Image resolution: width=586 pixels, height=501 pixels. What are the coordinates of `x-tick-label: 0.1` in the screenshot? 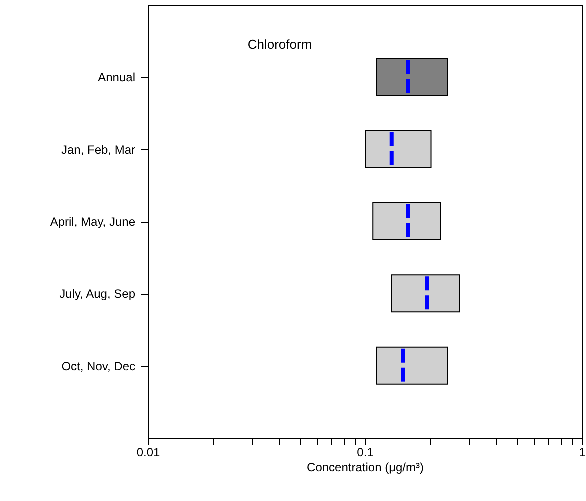 It's located at (365, 453).